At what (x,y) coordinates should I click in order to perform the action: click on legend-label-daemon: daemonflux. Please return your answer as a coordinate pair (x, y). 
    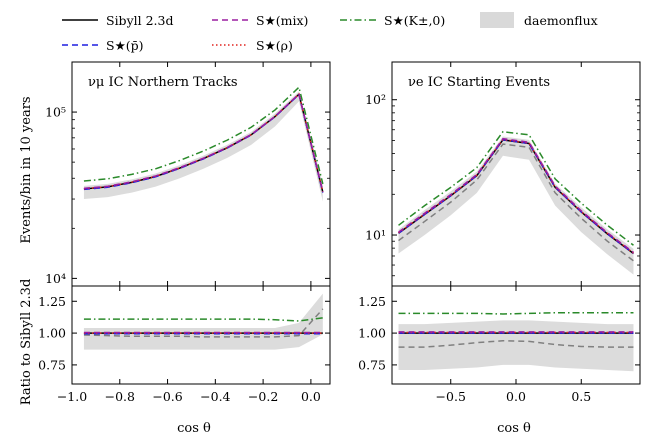
    Looking at the image, I should click on (561, 20).